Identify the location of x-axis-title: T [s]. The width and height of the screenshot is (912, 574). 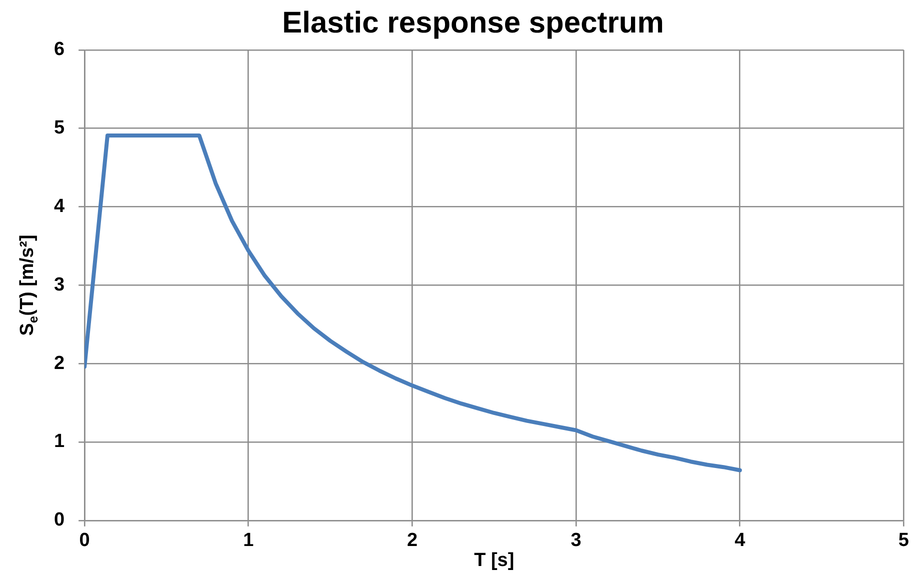
(494, 560).